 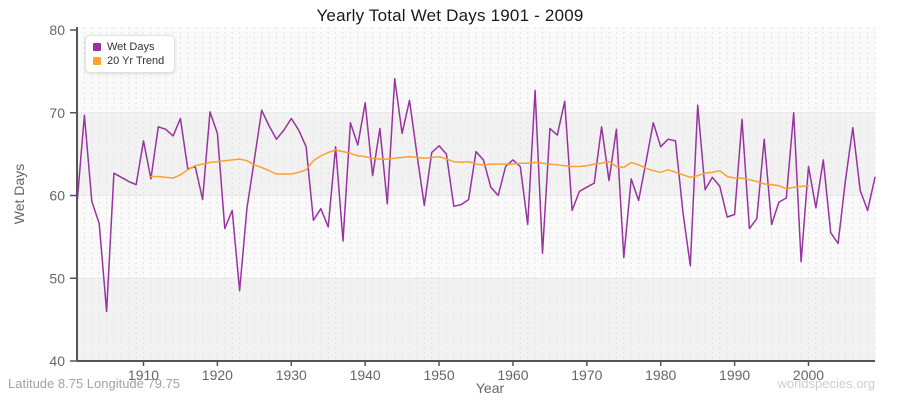 I want to click on x-tick-label: 1940, so click(x=365, y=375).